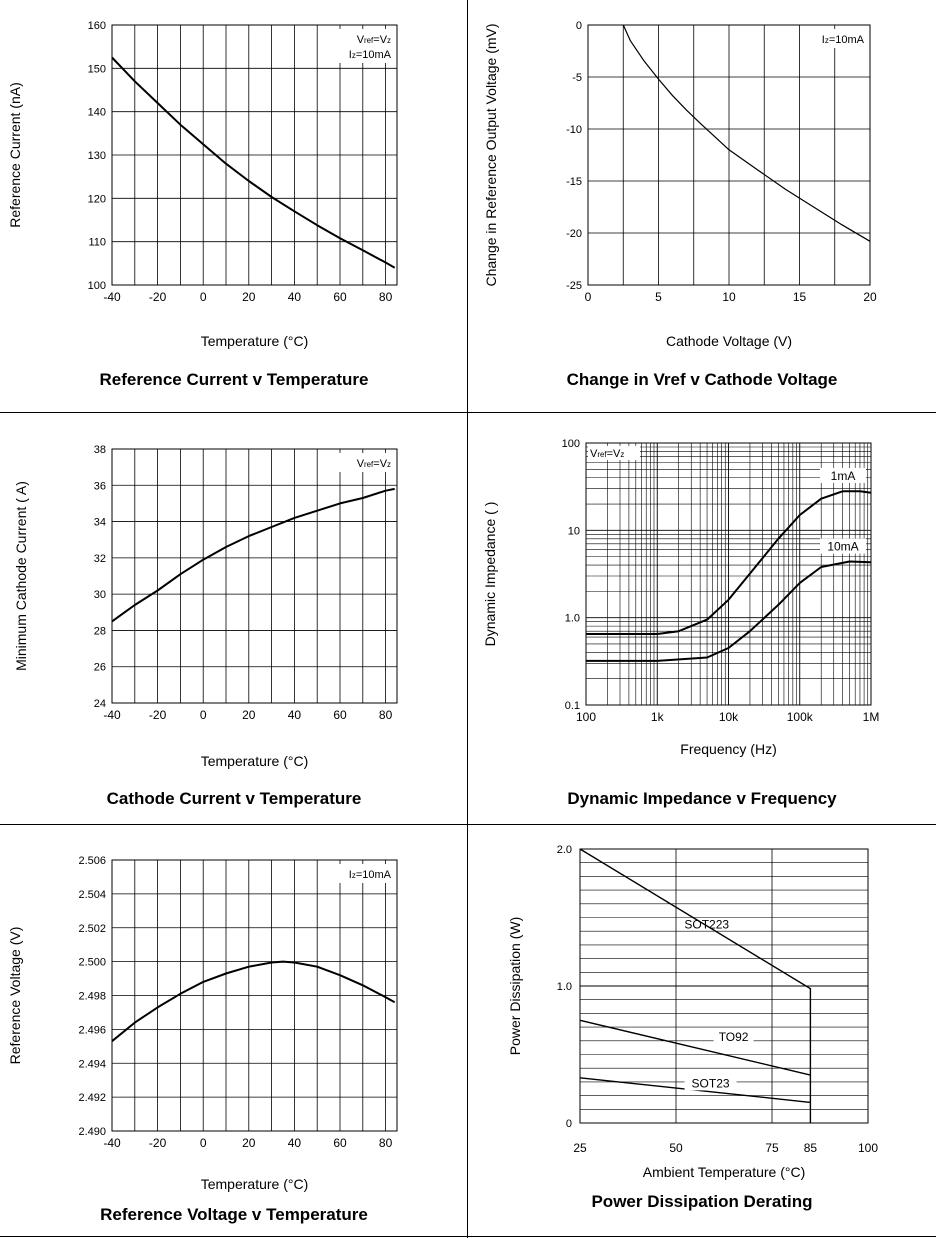 The height and width of the screenshot is (1238, 936). I want to click on chart-title: Power Dissipation Derating, so click(702, 1201).